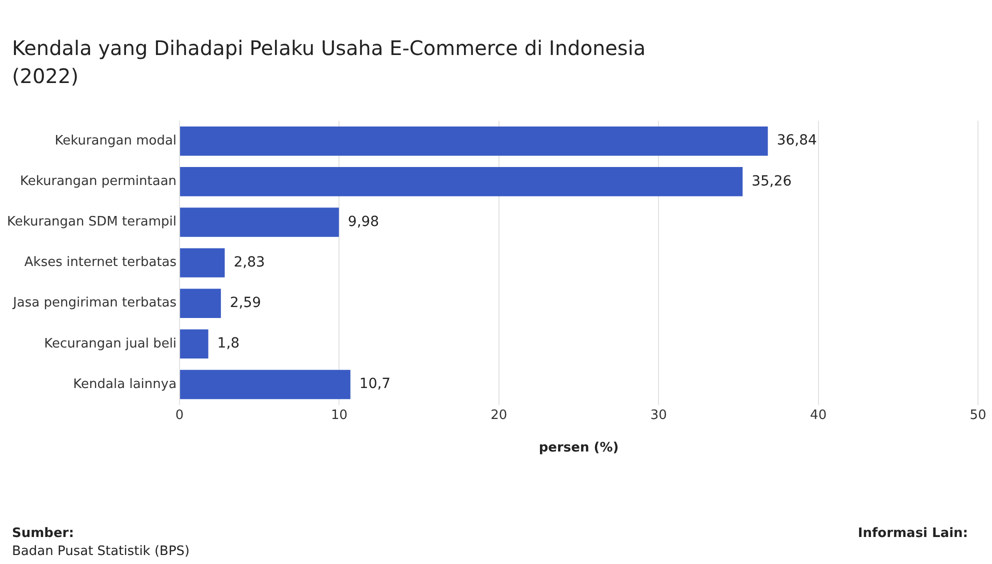  What do you see at coordinates (375, 384) in the screenshot?
I see `data-label: 10,7` at bounding box center [375, 384].